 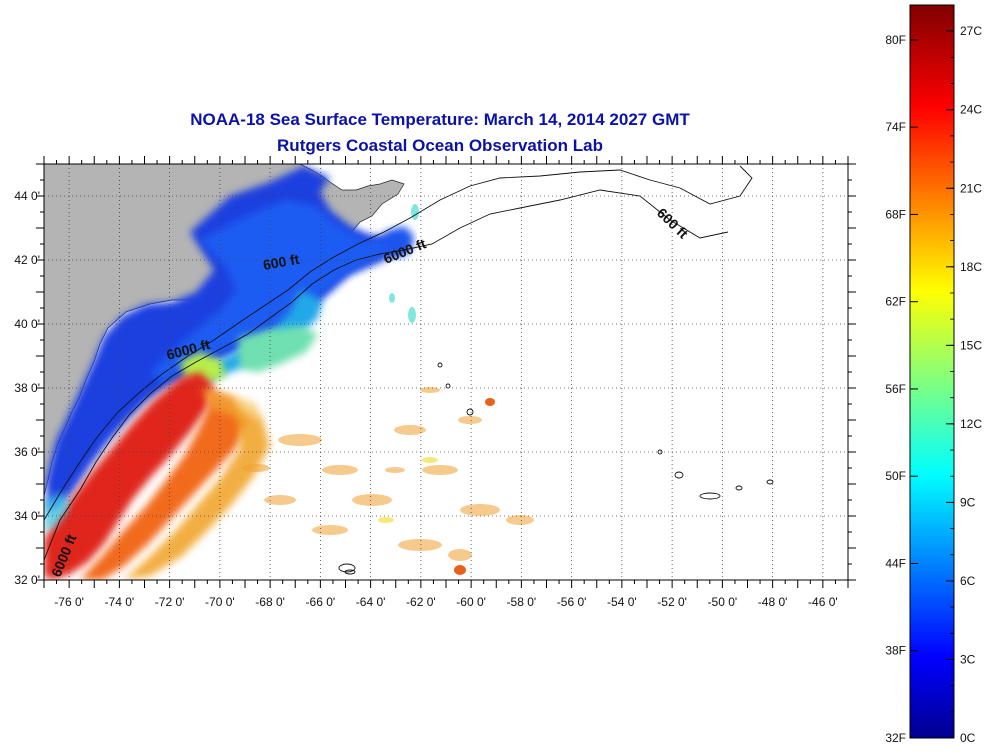 What do you see at coordinates (895, 738) in the screenshot?
I see `fahrenheit-label: 32F` at bounding box center [895, 738].